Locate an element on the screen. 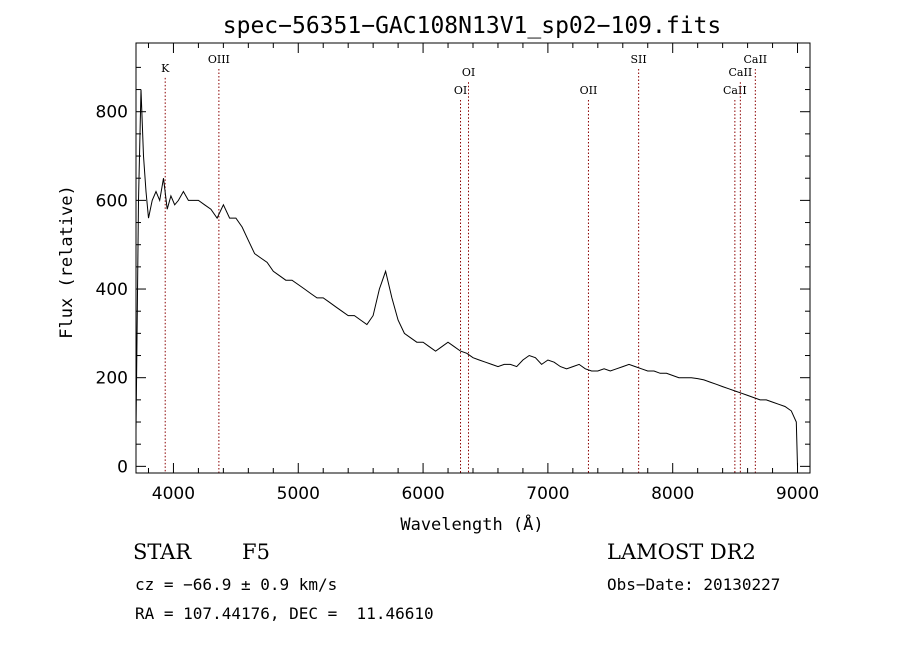 This screenshot has height=649, width=900. x-tick-label: 7000 is located at coordinates (547, 494).